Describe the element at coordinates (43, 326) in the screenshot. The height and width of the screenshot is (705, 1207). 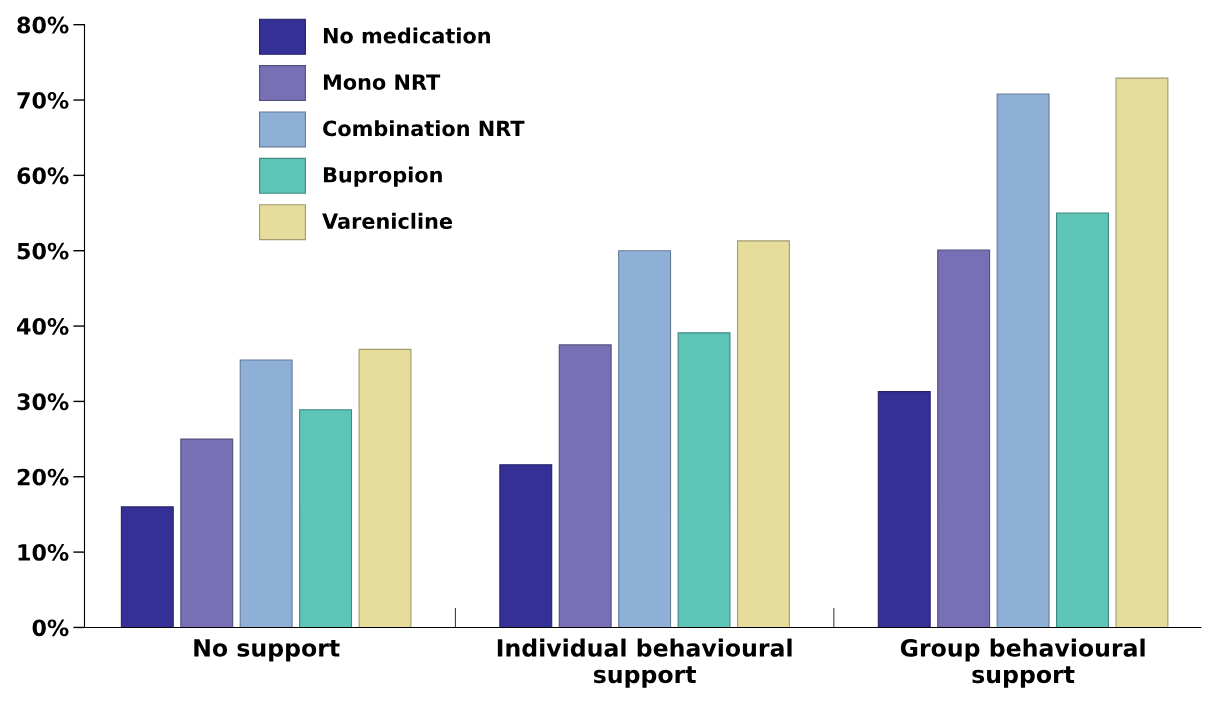
I see `y-tick-label: 40%` at that location.